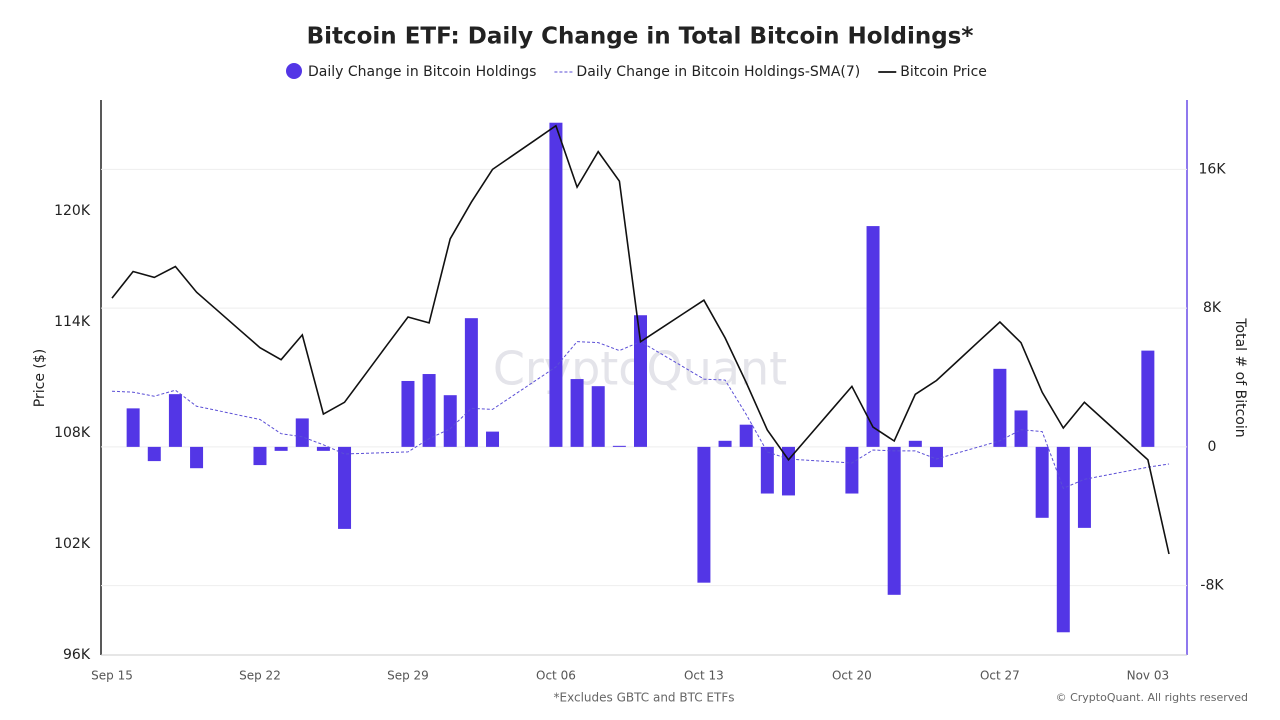 Image resolution: width=1280 pixels, height=720 pixels. Describe the element at coordinates (1152, 697) in the screenshot. I see `credit: © CryptoQuant. All rights reserved` at that location.